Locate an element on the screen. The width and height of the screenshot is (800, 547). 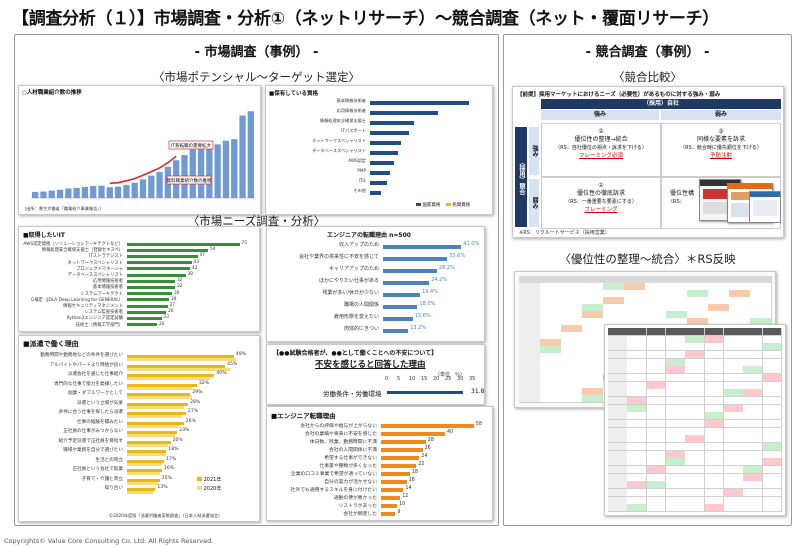
company-weakness-header: 弱み is located at coordinates (721, 115).